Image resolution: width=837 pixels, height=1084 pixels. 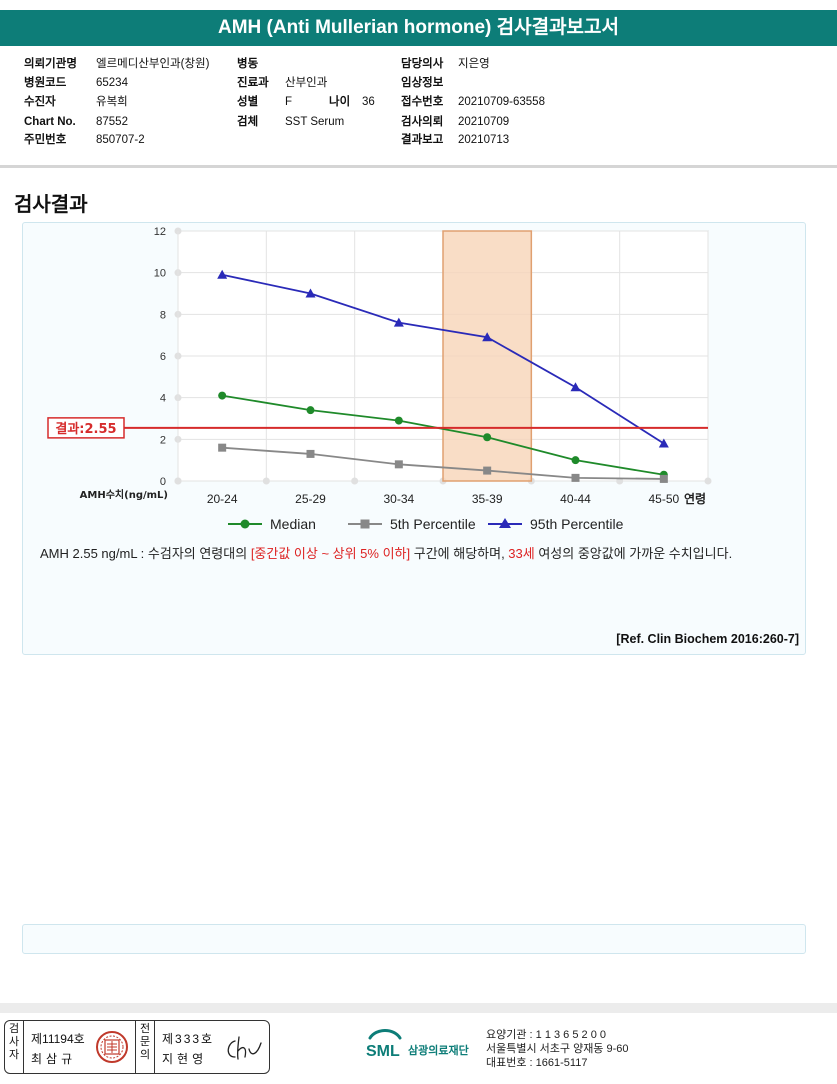 What do you see at coordinates (50, 64) in the screenshot?
I see `institution-label: 의뢰기관명` at bounding box center [50, 64].